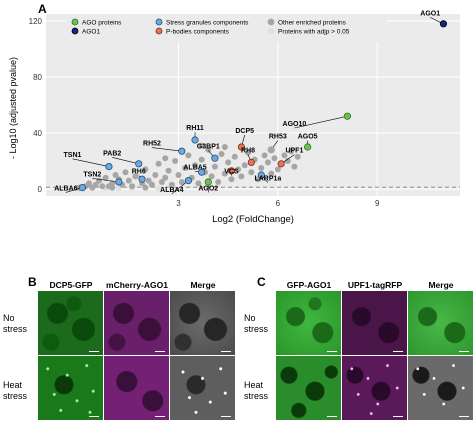 The image size is (474, 438). What do you see at coordinates (440, 323) in the screenshot?
I see `panel-c-nostress-merge-image` at bounding box center [440, 323].